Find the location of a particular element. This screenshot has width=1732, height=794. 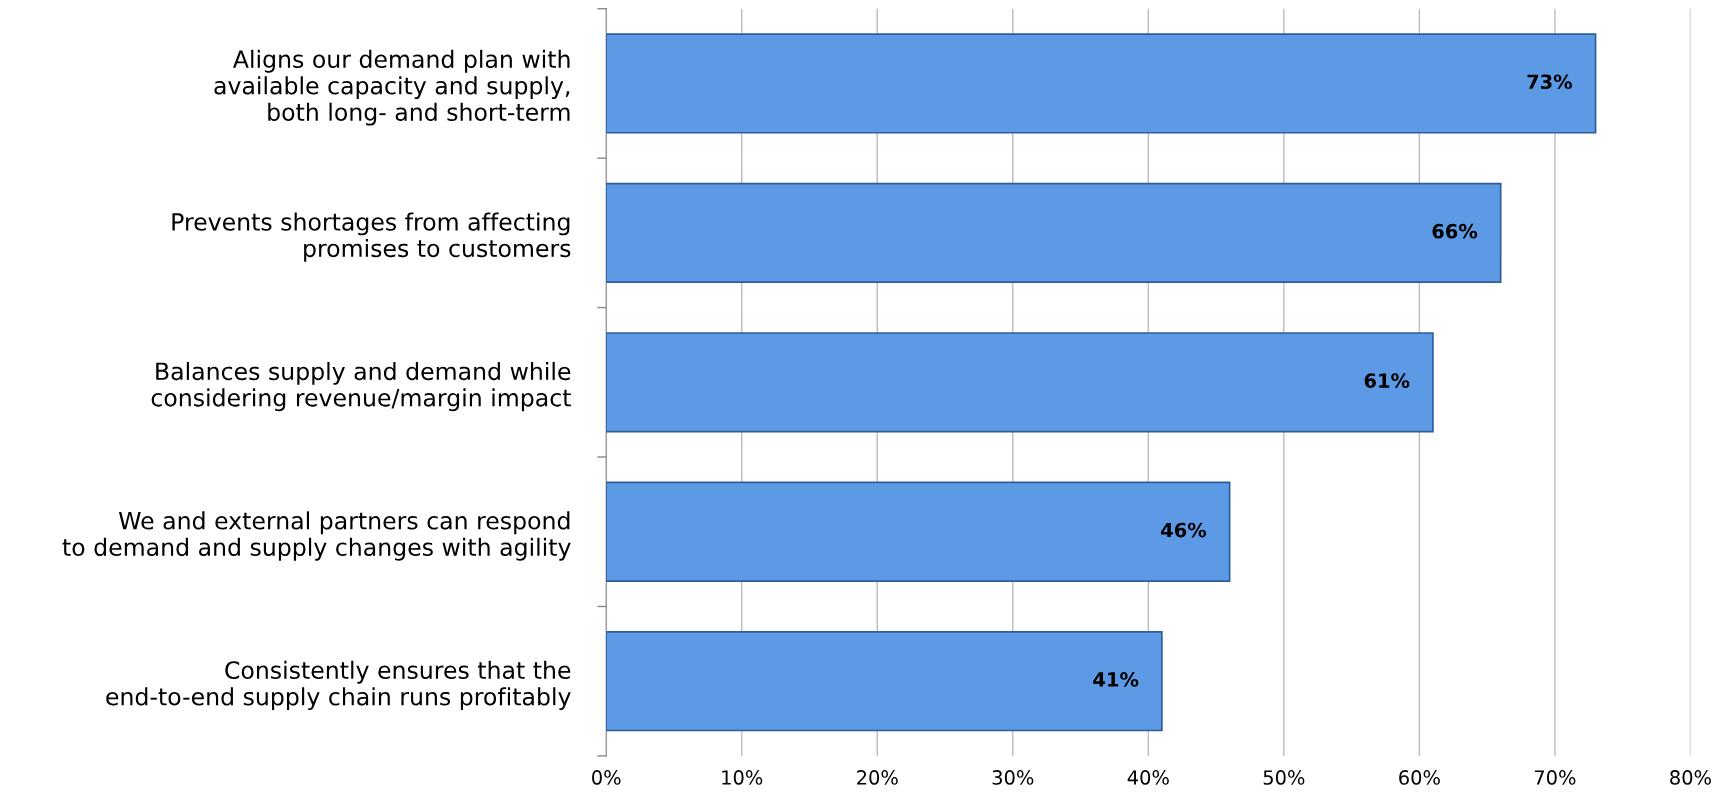

y-tick-label: We and external partners can respond to demand and supply changes with agility is located at coordinates (316, 536).